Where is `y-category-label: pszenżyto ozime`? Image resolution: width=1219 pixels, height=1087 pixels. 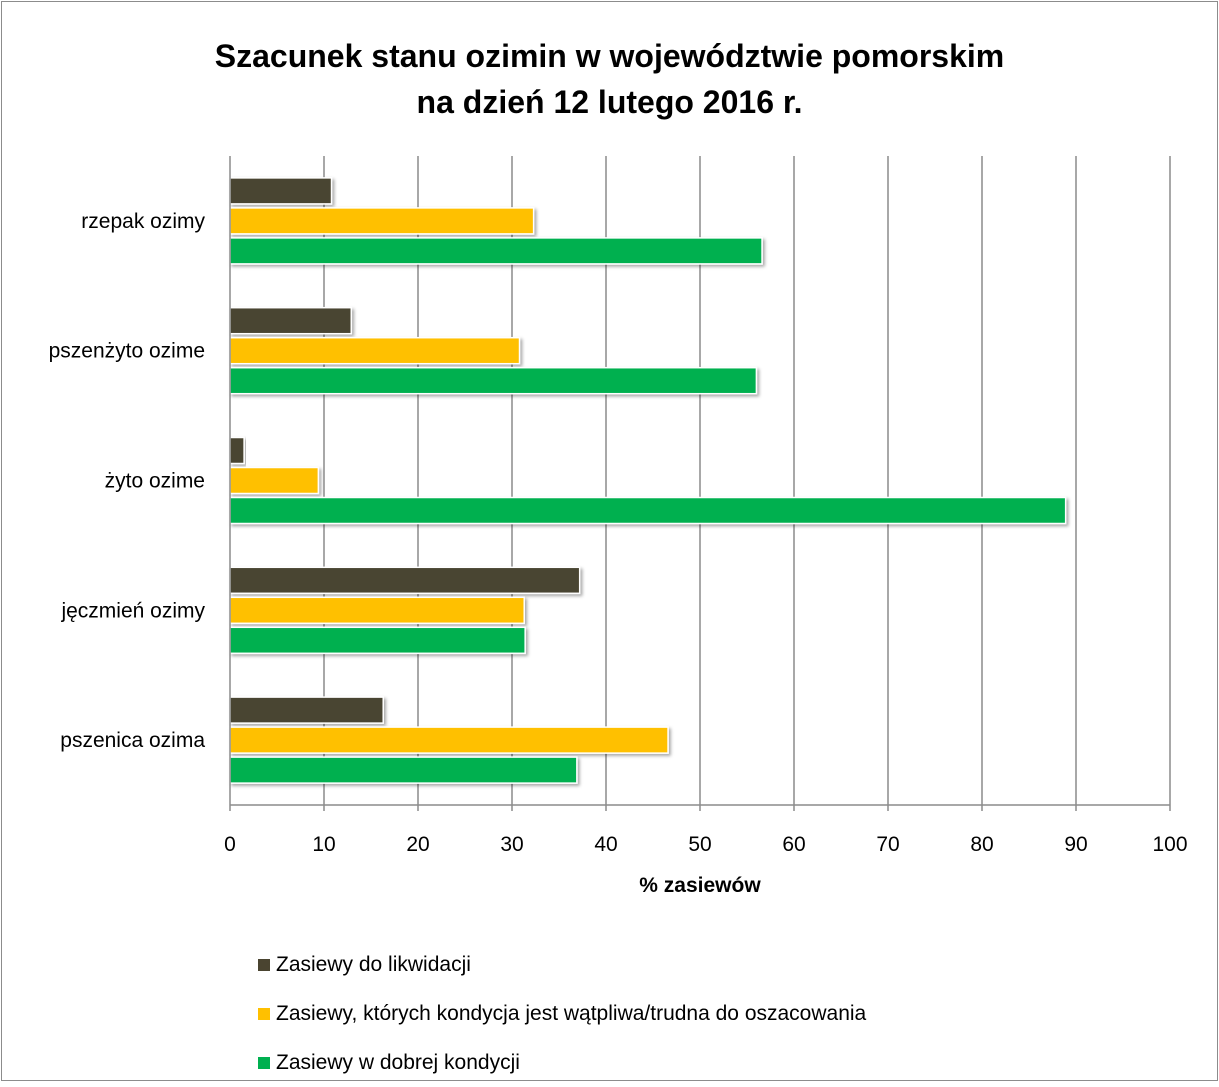
y-category-label: pszenżyto ozime is located at coordinates (127, 351).